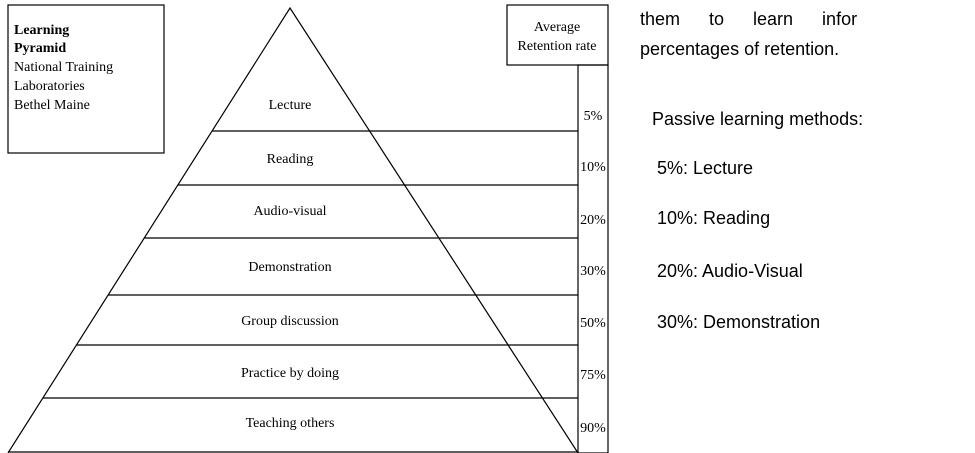 The image size is (975, 453). I want to click on legend-line: National Training, so click(63, 67).